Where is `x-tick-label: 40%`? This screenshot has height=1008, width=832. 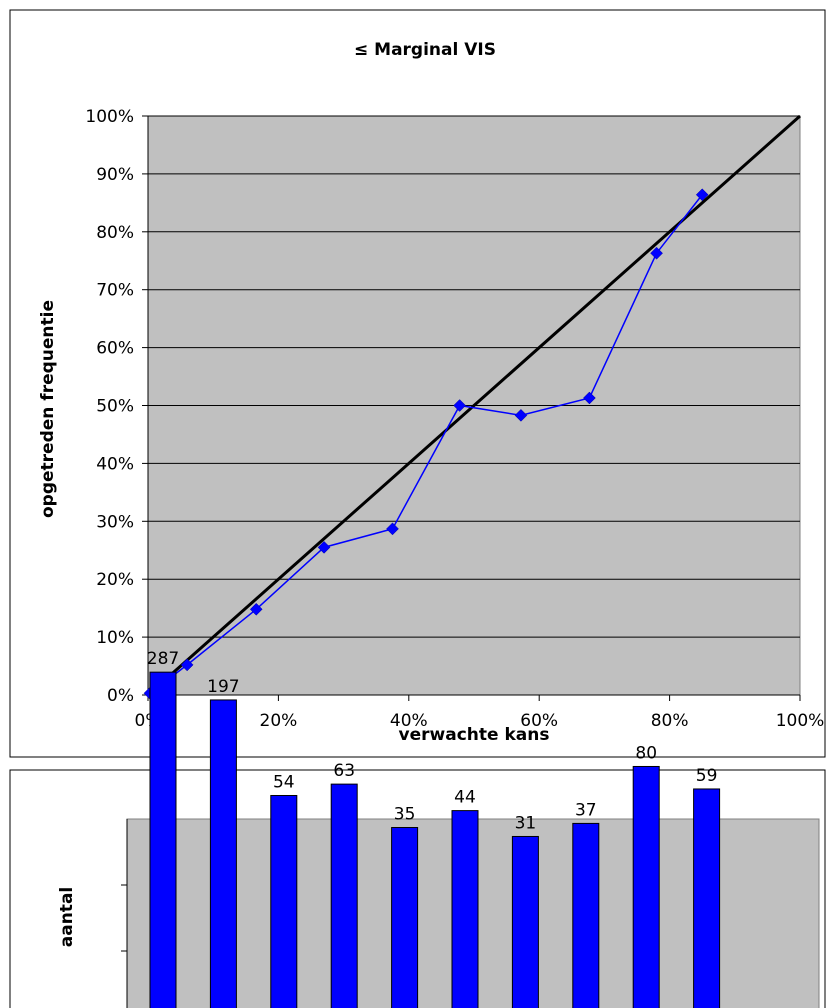 x-tick-label: 40% is located at coordinates (409, 721).